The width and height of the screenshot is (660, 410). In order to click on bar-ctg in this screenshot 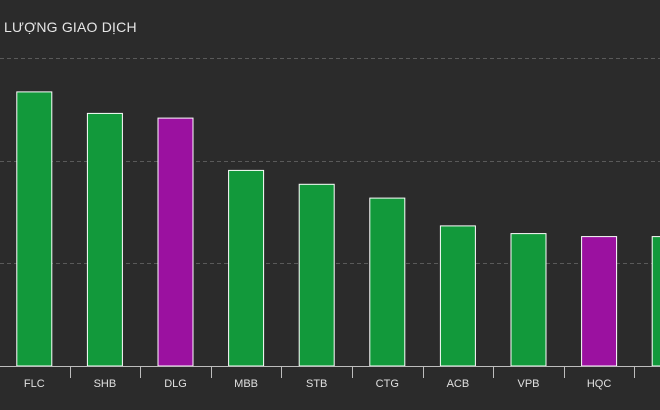, I will do `click(387, 282)`.